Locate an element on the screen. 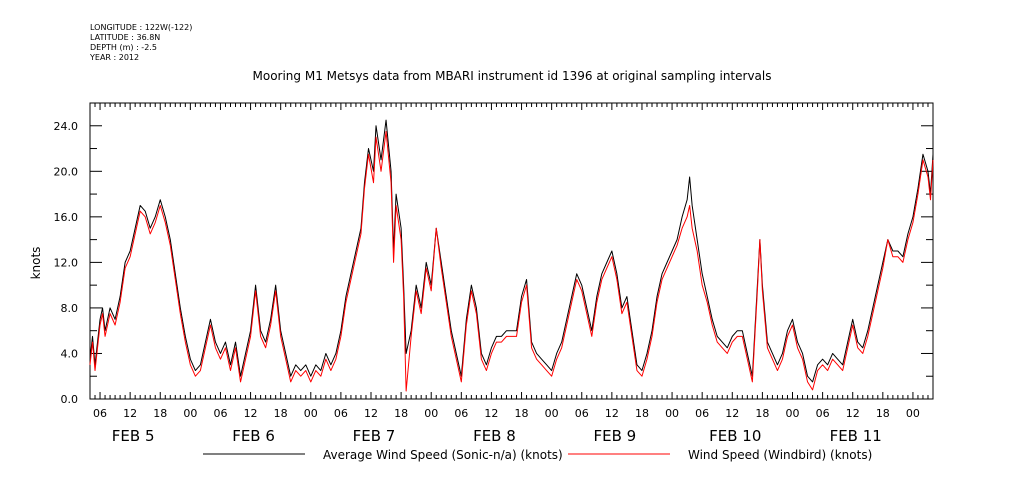 The height and width of the screenshot is (504, 1009). y-tick-label: 16.0 is located at coordinates (66, 217).